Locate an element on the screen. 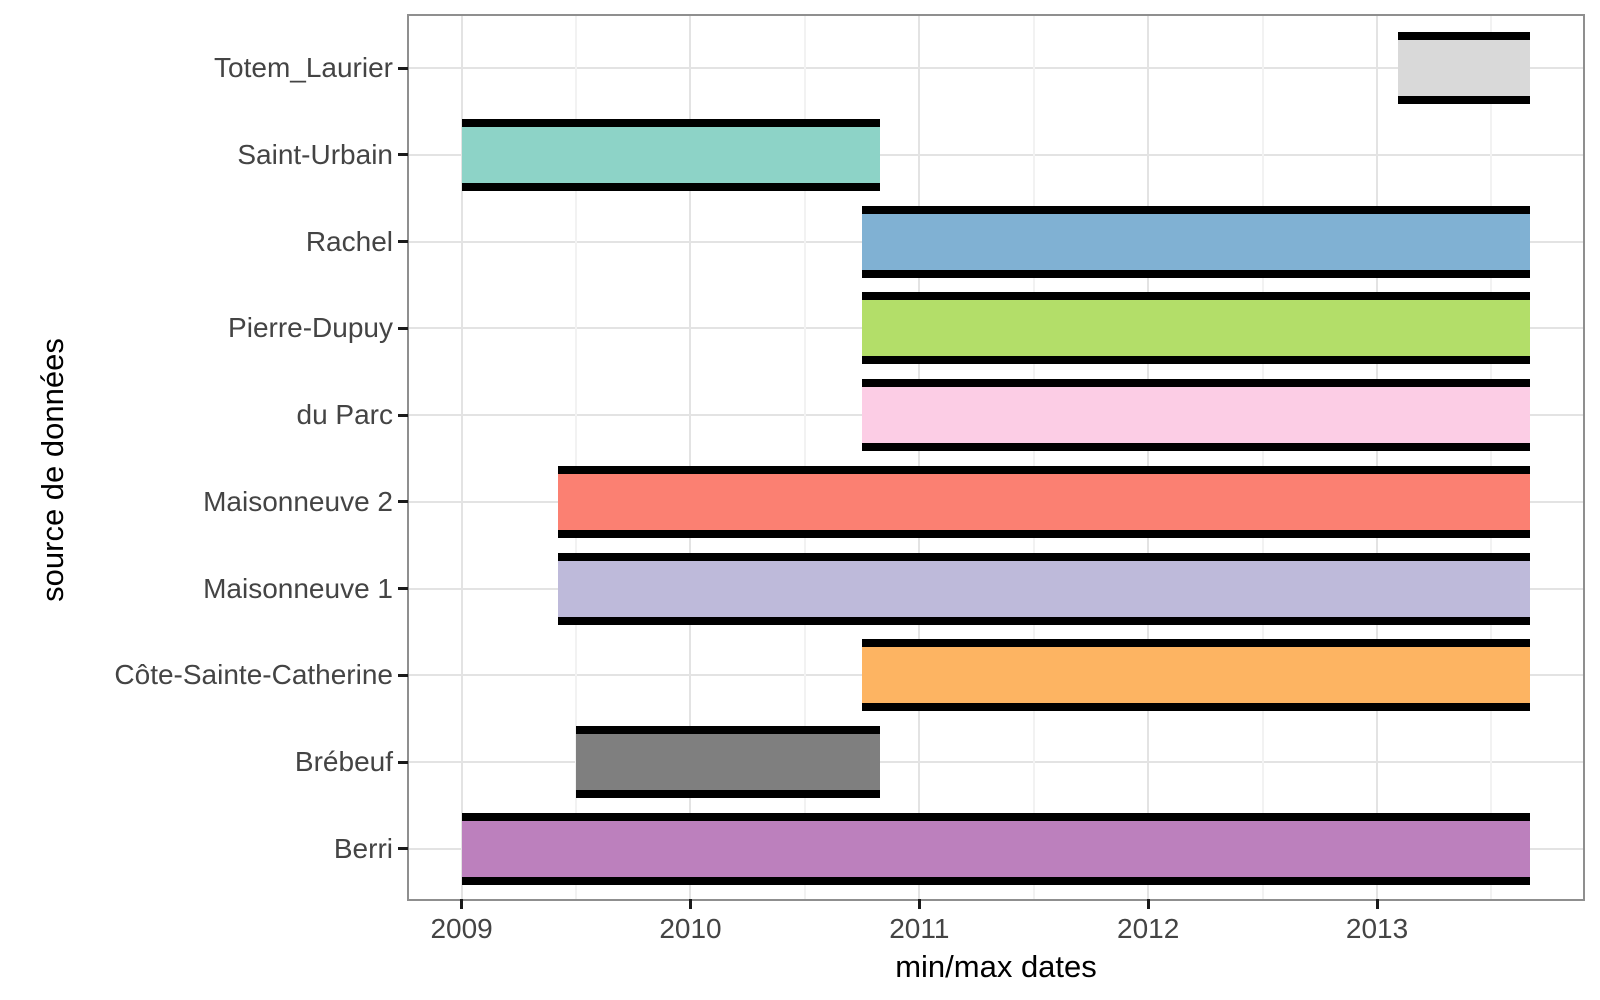 This screenshot has width=1600, height=1000. x-tick-label: 2011 is located at coordinates (919, 928).